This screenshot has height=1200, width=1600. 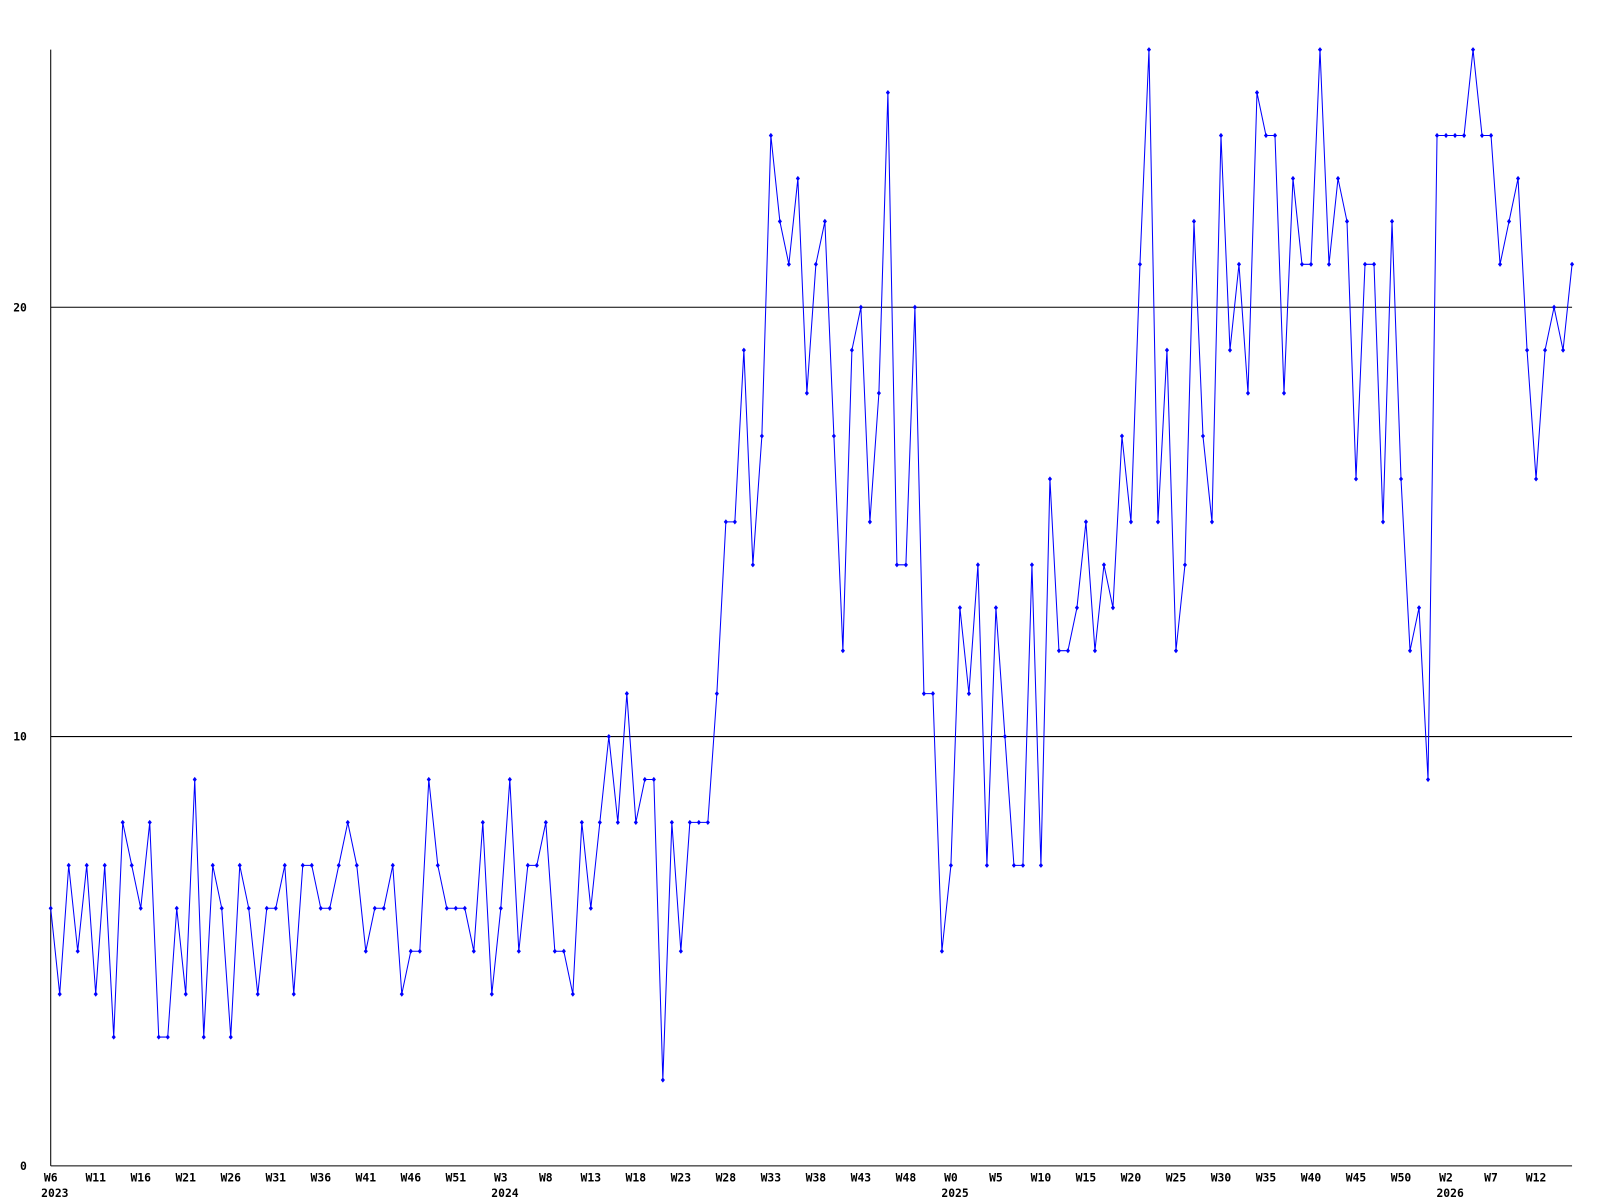 I want to click on x-tick-label: W50, so click(x=1401, y=1177).